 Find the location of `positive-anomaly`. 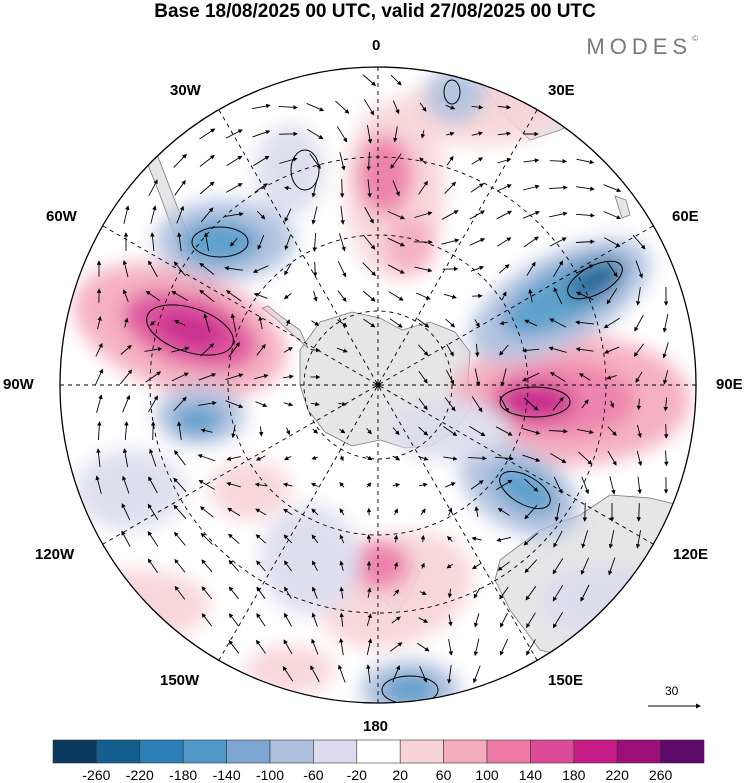

positive-anomaly is located at coordinates (140, 605).